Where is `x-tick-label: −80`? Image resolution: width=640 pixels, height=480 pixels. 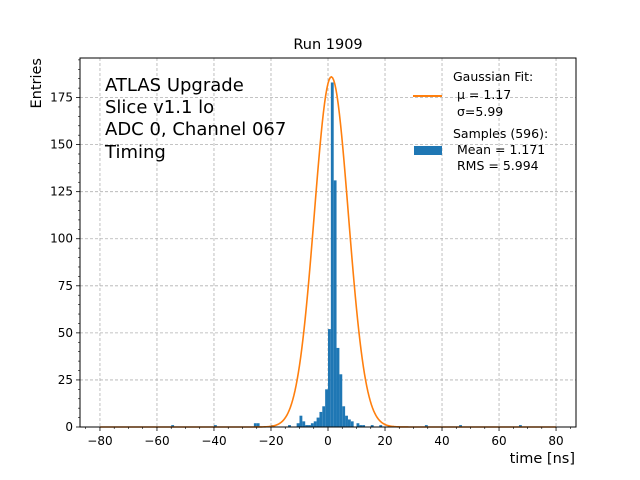
x-tick-label: −80 is located at coordinates (99, 441).